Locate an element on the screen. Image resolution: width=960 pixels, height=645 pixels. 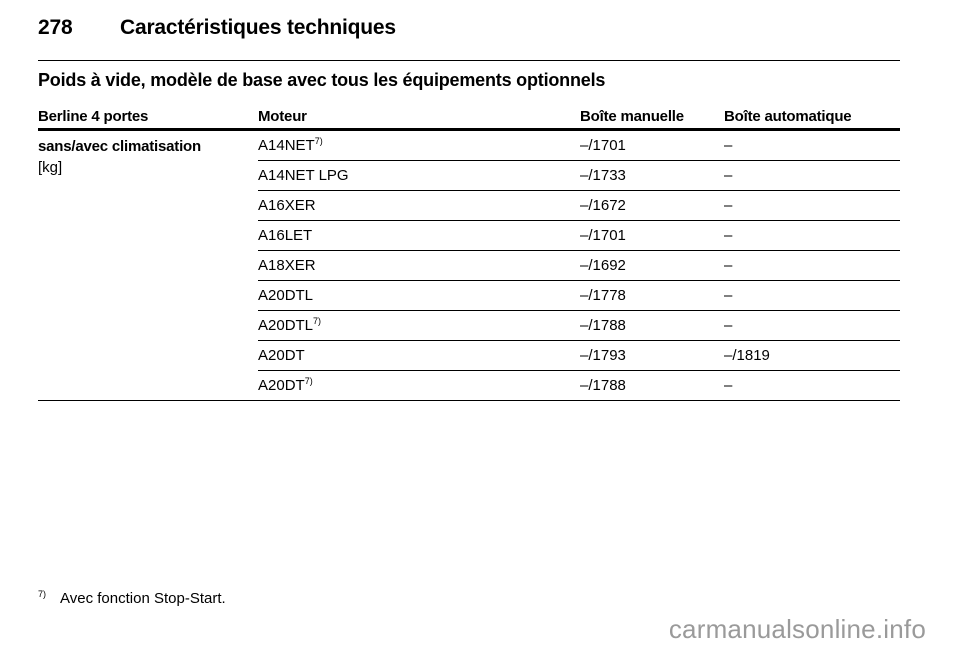
row-label-unit: [kg] is located at coordinates (50, 167).